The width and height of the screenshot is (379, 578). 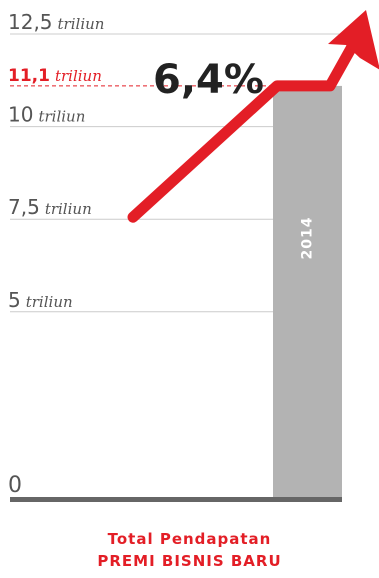 What do you see at coordinates (15, 485) in the screenshot?
I see `y-tick-label-0: 0` at bounding box center [15, 485].